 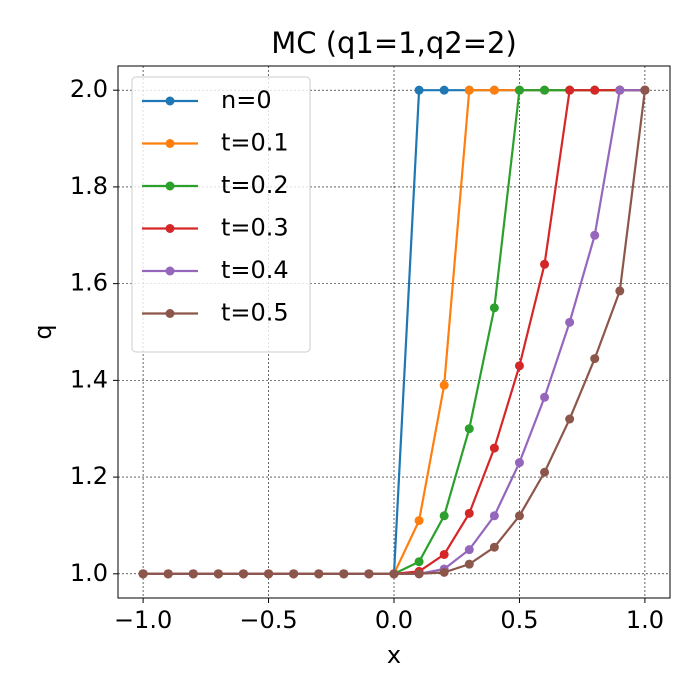 What do you see at coordinates (394, 655) in the screenshot?
I see `x-axis-label: x` at bounding box center [394, 655].